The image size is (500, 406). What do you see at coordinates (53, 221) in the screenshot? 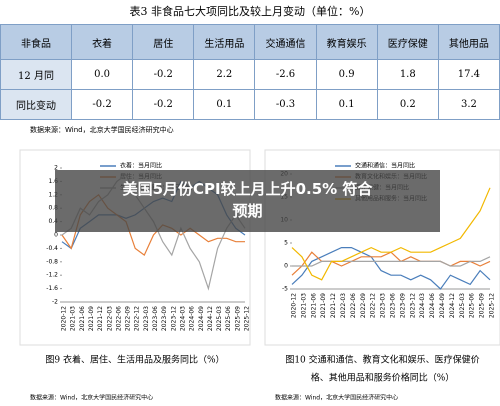
I see `y-tick-label: 0.4` at bounding box center [53, 221].